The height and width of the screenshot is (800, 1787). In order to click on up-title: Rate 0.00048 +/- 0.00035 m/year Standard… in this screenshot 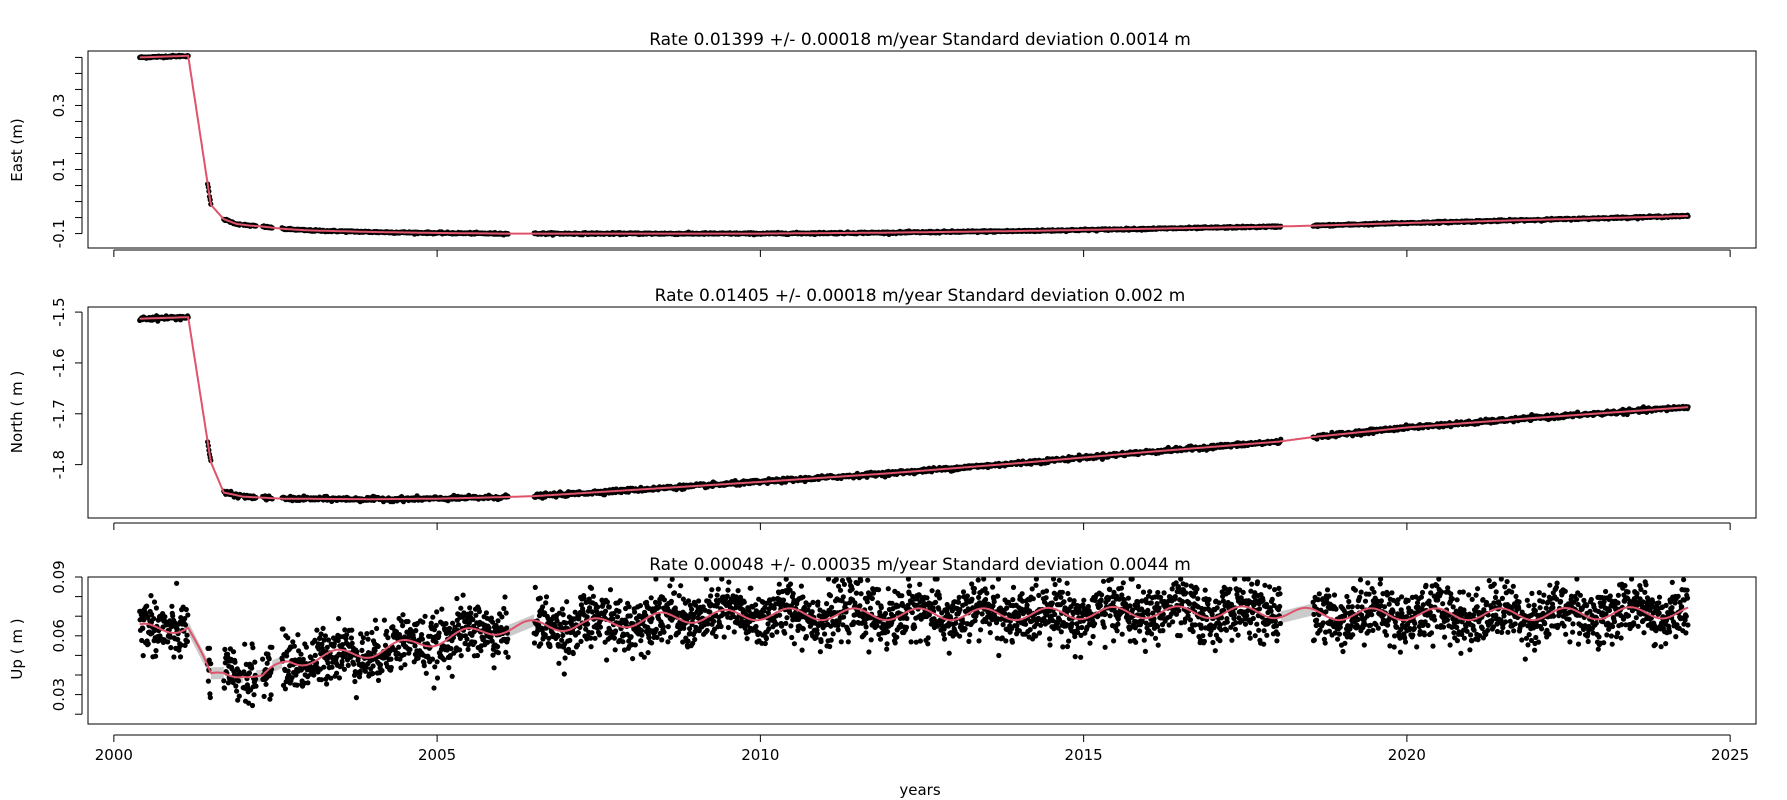, I will do `click(920, 565)`.